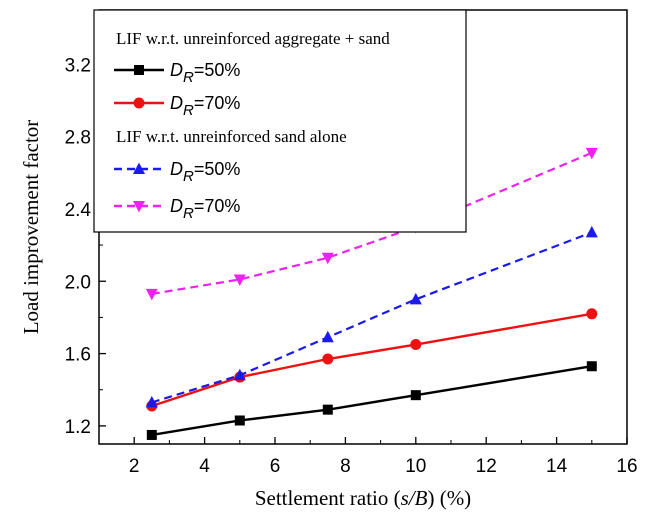 This screenshot has width=648, height=519. I want to click on y-tick-label: 2.8, so click(78, 138).